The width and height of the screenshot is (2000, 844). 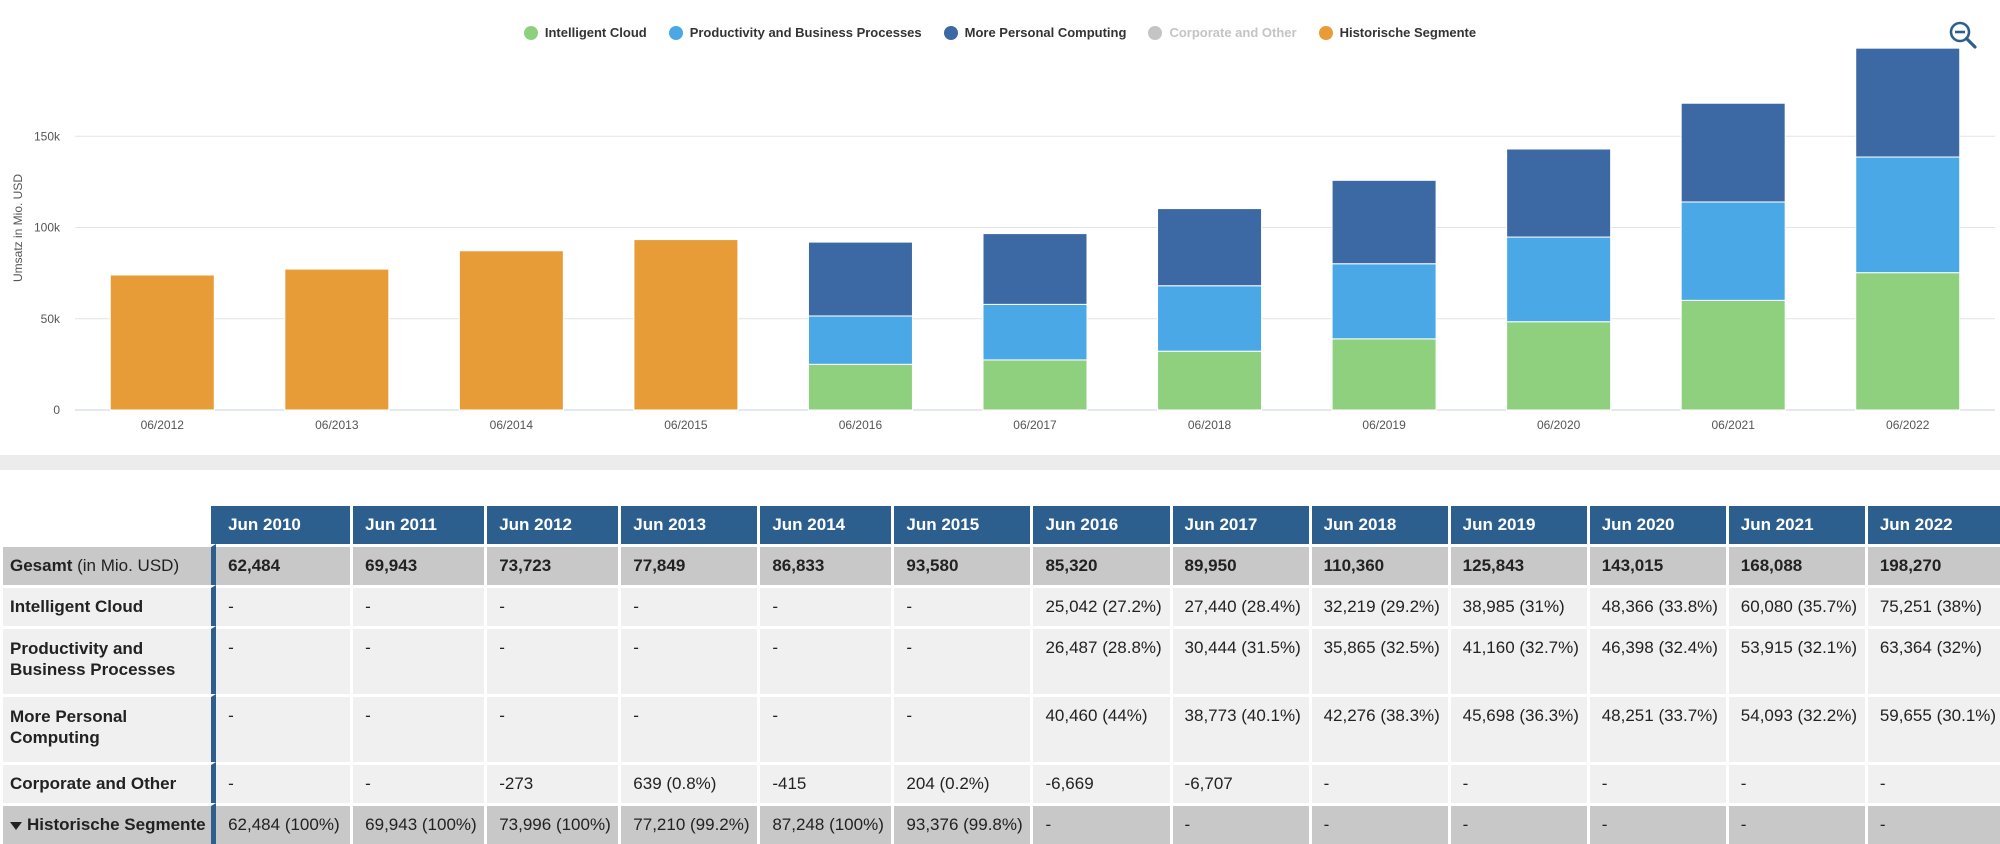 What do you see at coordinates (688, 823) in the screenshot?
I see `table-cell: 77,210 (99.2%)` at bounding box center [688, 823].